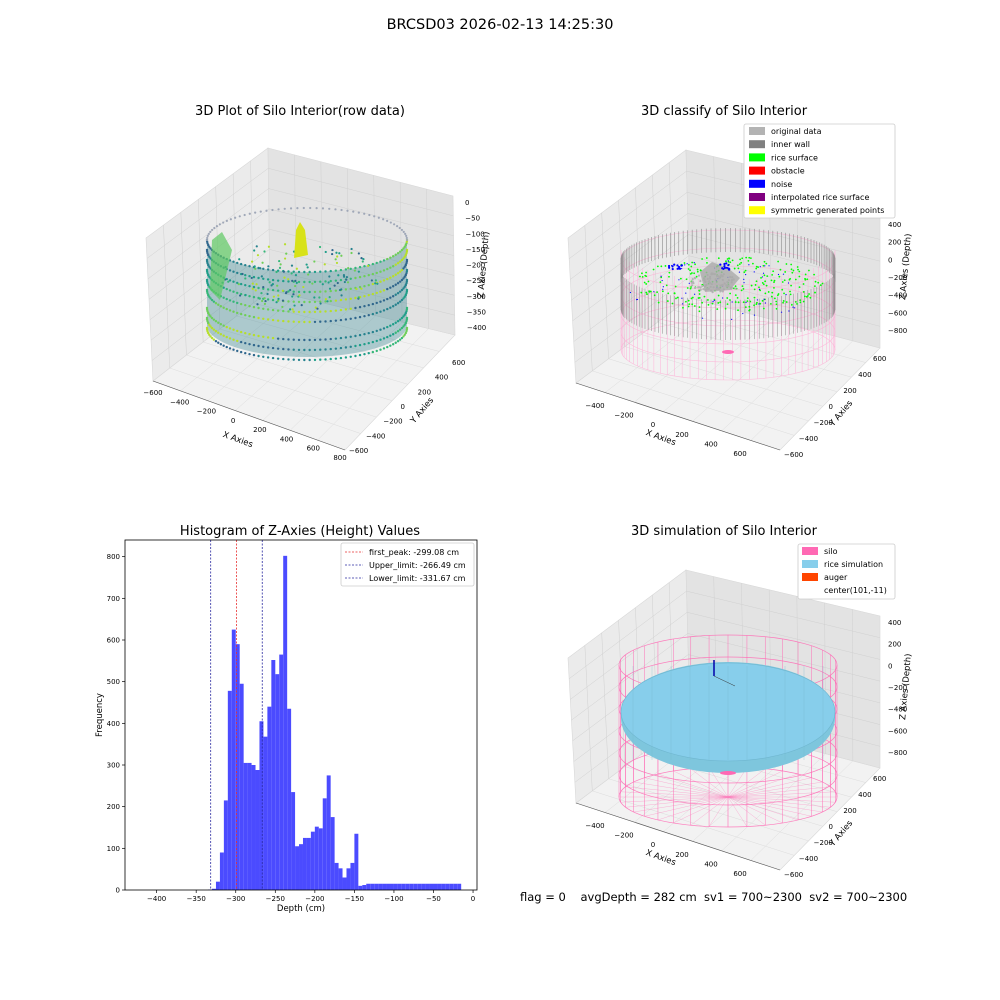  I want to click on legend-label: obstacle, so click(788, 171).